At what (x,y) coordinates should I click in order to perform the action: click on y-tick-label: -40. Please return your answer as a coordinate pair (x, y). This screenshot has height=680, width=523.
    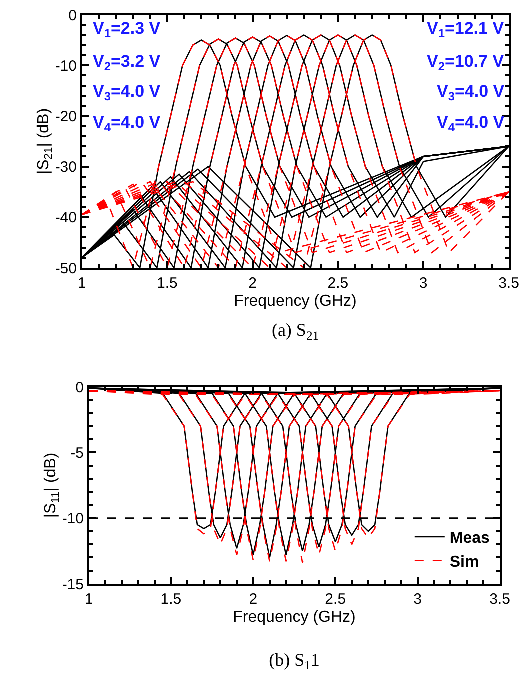
    Looking at the image, I should click on (66, 218).